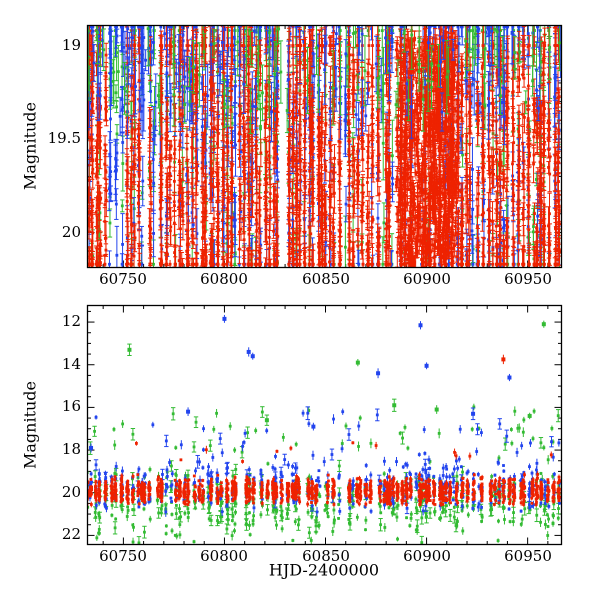 The image size is (600, 600). What do you see at coordinates (326, 556) in the screenshot?
I see `bottom-x-tick-label: 60850` at bounding box center [326, 556].